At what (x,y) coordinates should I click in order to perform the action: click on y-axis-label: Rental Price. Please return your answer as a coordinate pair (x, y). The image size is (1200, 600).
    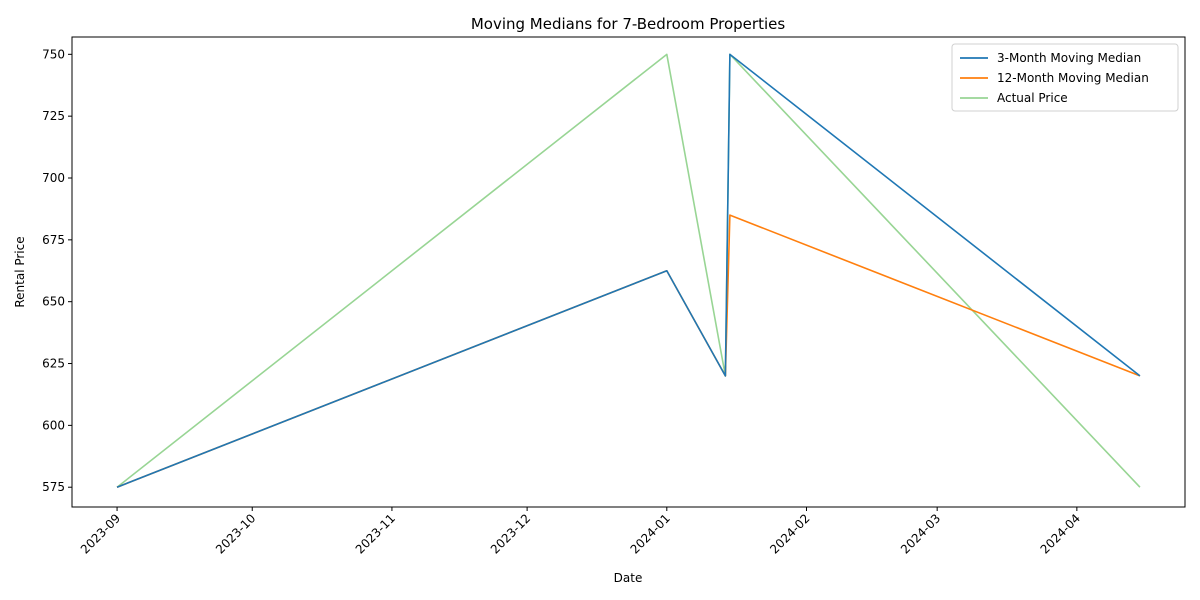
    Looking at the image, I should click on (20, 271).